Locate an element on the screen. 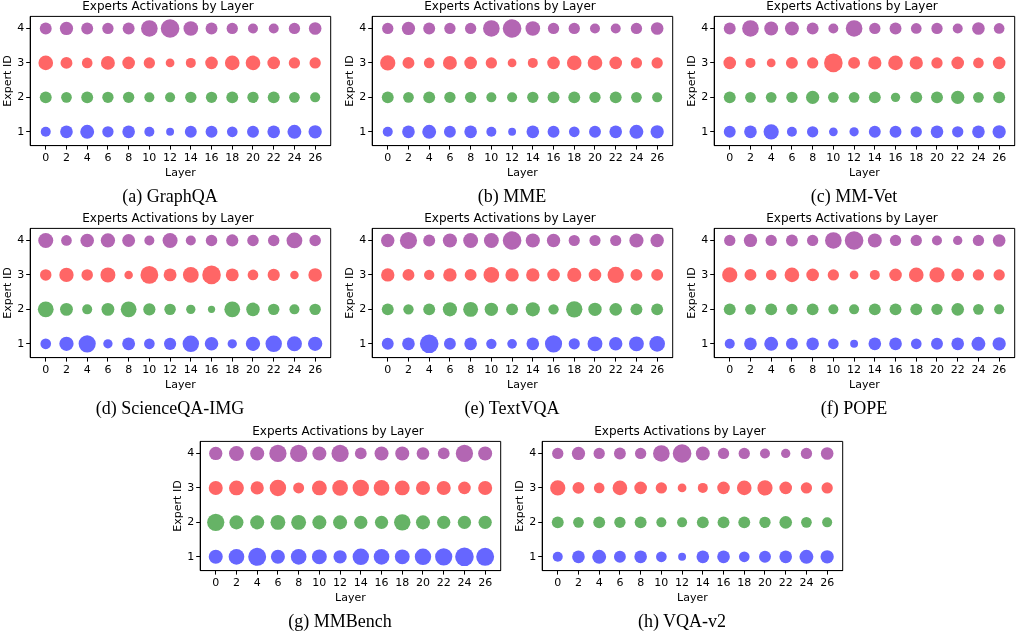  text: (h) VQA-v2 is located at coordinates (682, 621).